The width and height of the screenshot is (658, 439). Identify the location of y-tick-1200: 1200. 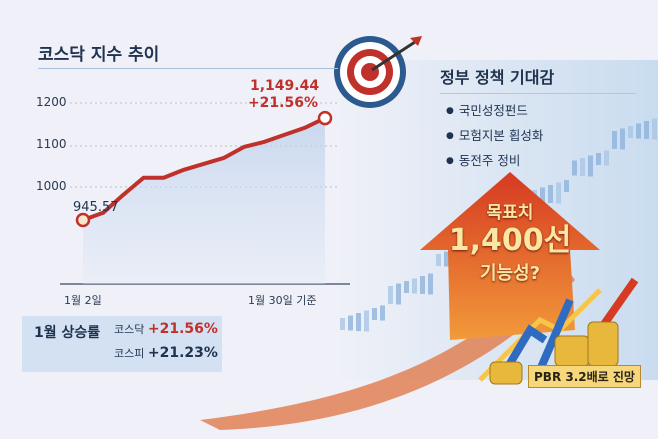
(51, 102).